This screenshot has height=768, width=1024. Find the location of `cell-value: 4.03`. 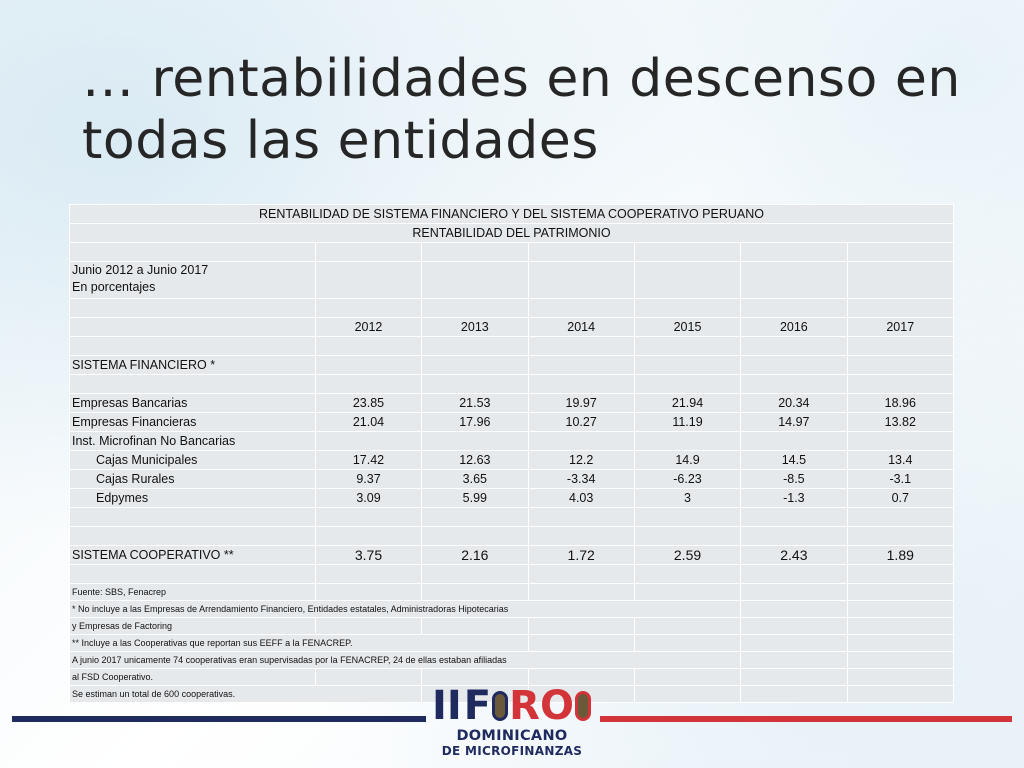

cell-value: 4.03 is located at coordinates (581, 498).